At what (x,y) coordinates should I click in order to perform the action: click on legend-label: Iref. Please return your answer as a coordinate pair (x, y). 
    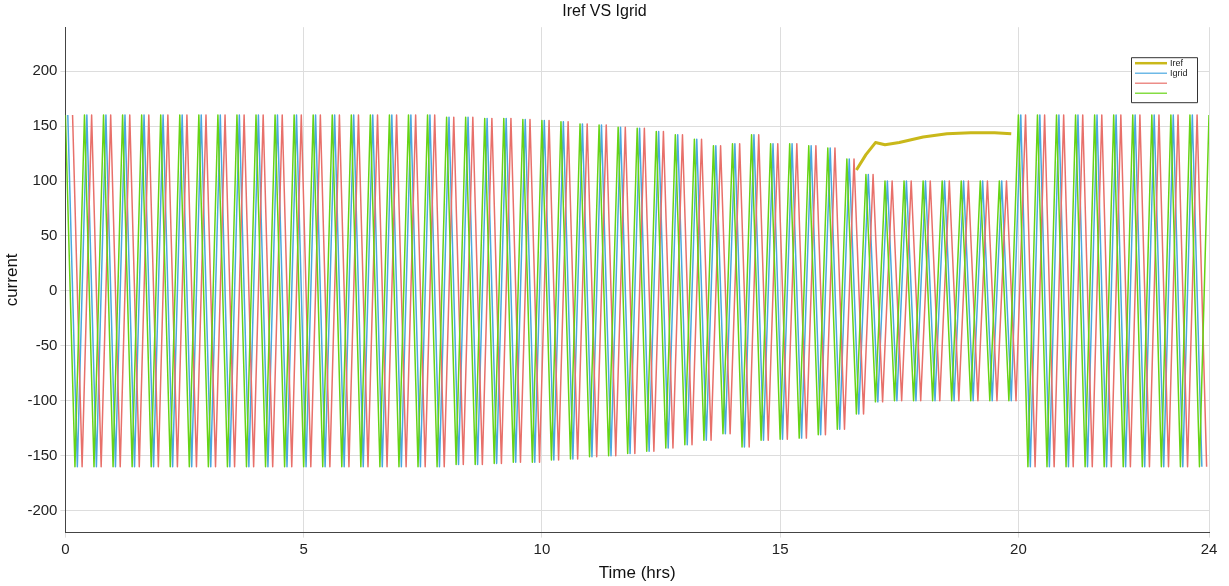
    Looking at the image, I should click on (1177, 62).